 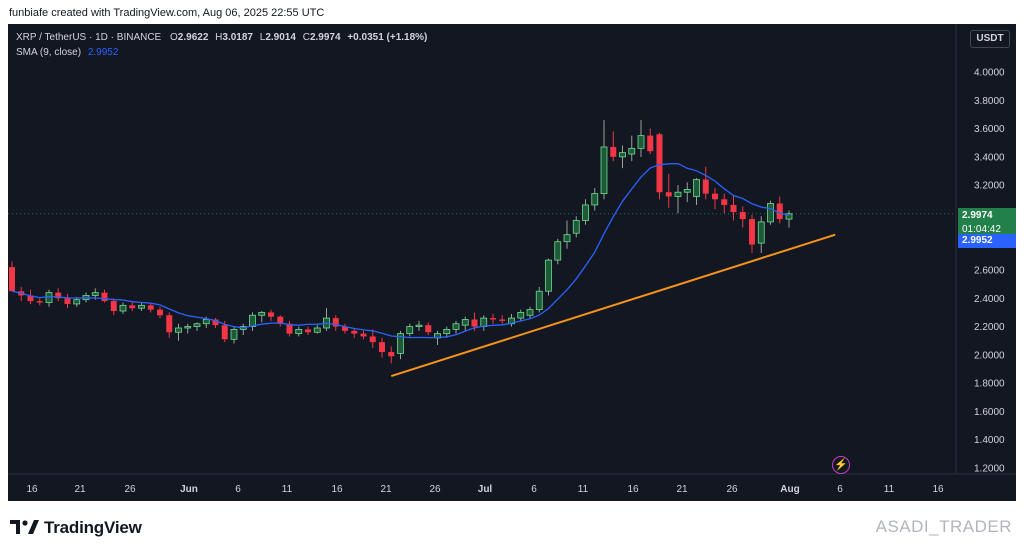 What do you see at coordinates (977, 215) in the screenshot?
I see `last-price-value: 2.9974` at bounding box center [977, 215].